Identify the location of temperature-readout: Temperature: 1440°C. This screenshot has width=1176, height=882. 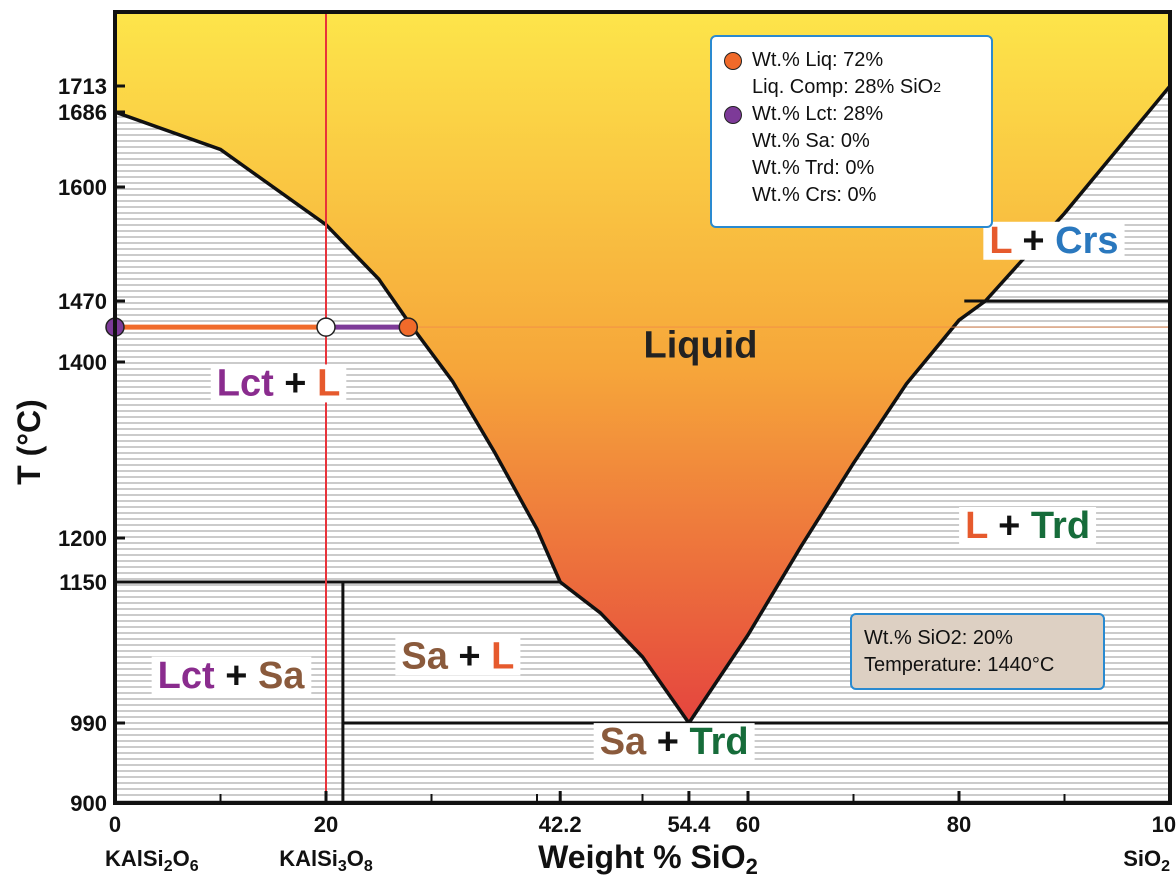
(959, 665).